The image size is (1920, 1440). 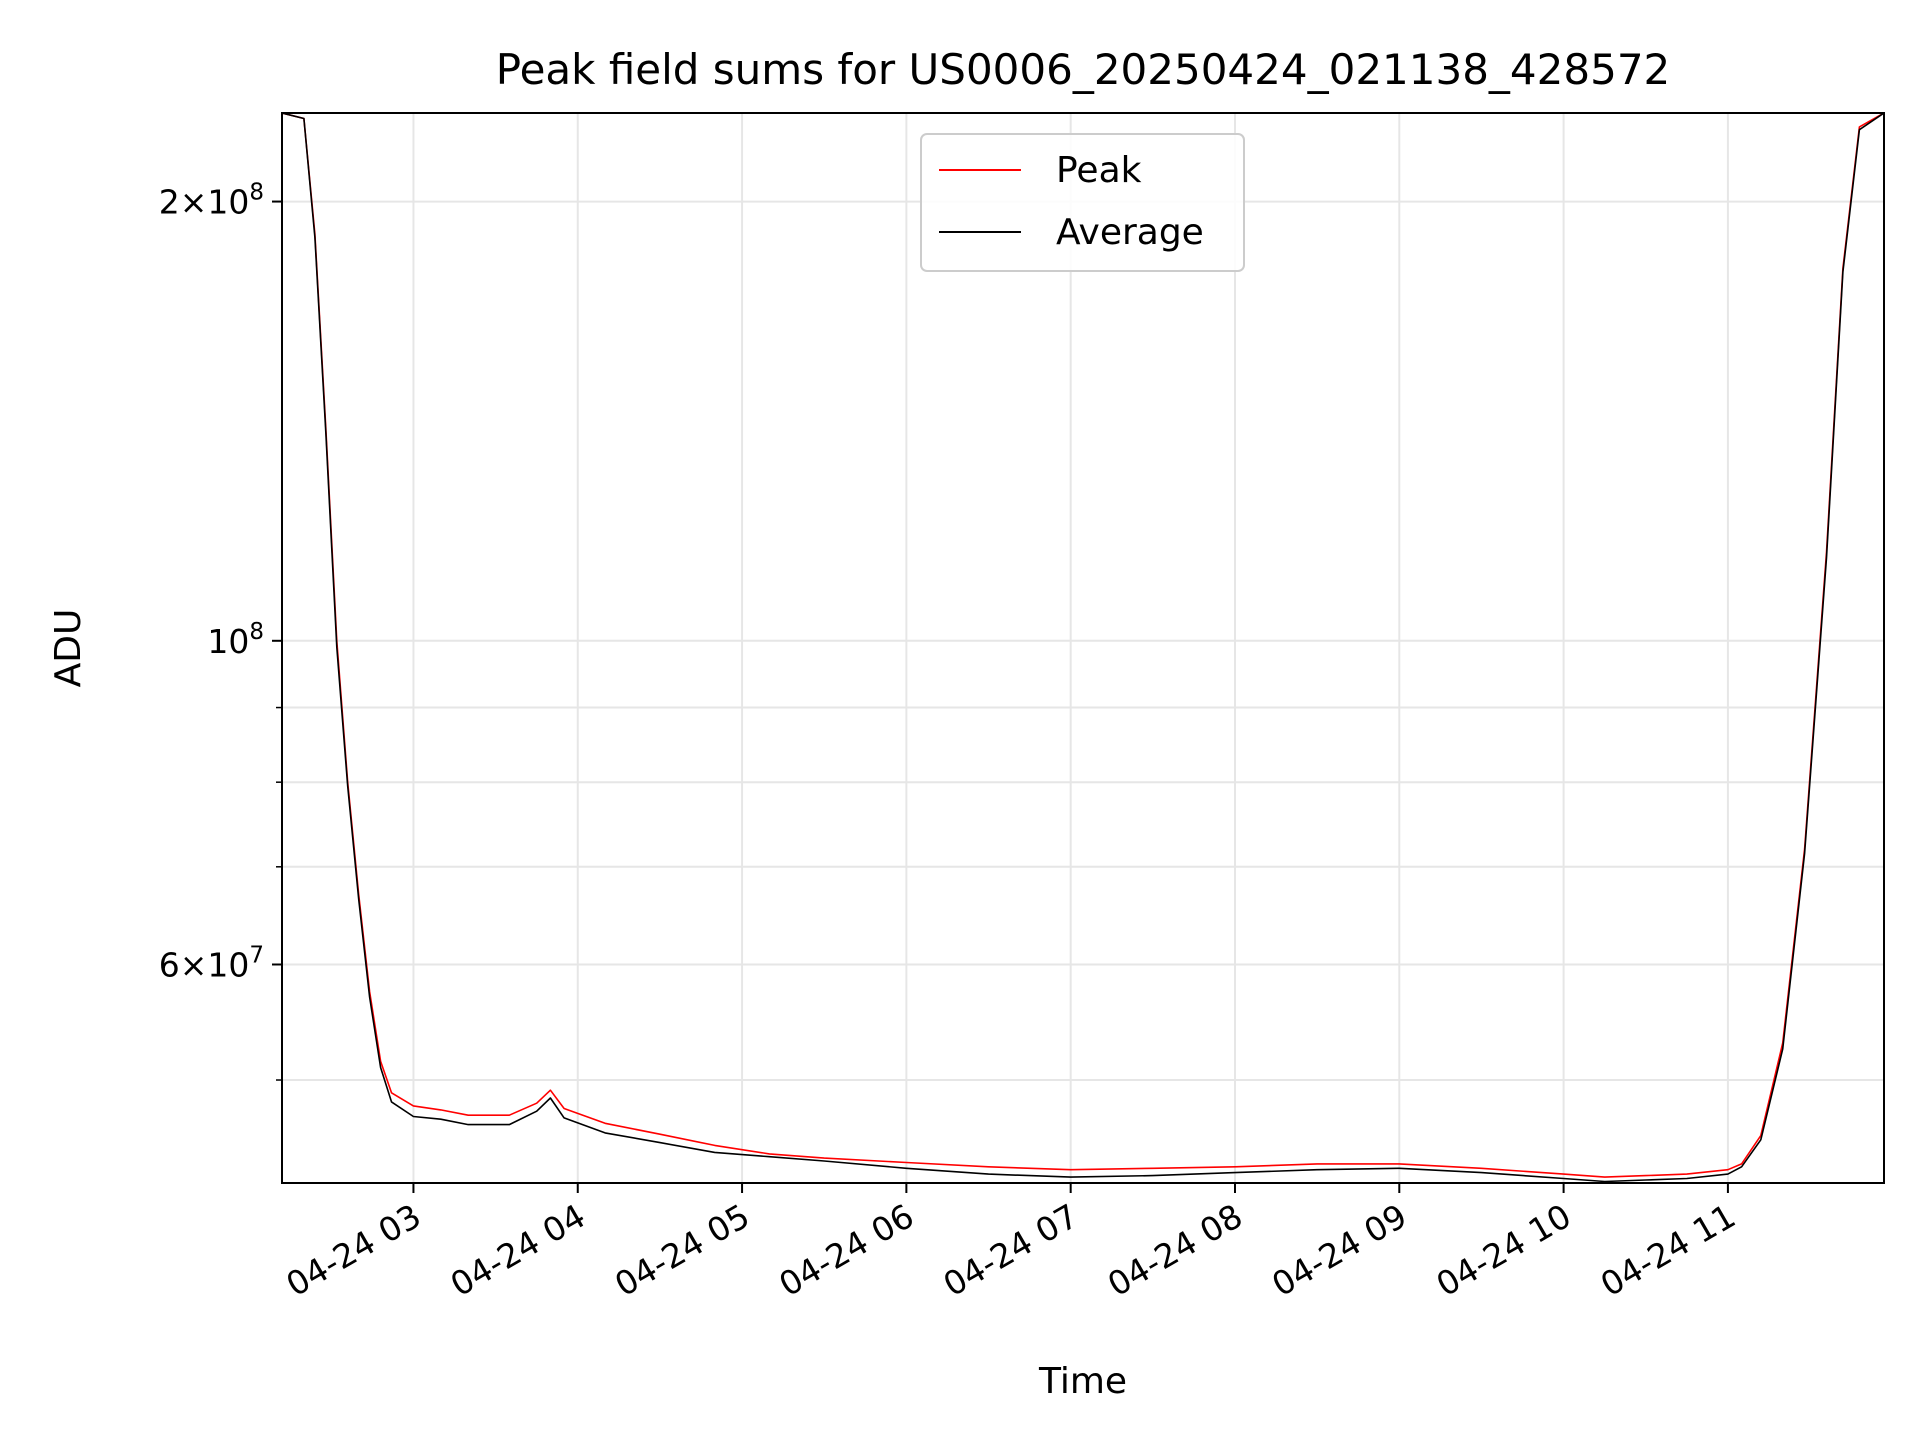 I want to click on y-axis-label: ADU, so click(x=68, y=648).